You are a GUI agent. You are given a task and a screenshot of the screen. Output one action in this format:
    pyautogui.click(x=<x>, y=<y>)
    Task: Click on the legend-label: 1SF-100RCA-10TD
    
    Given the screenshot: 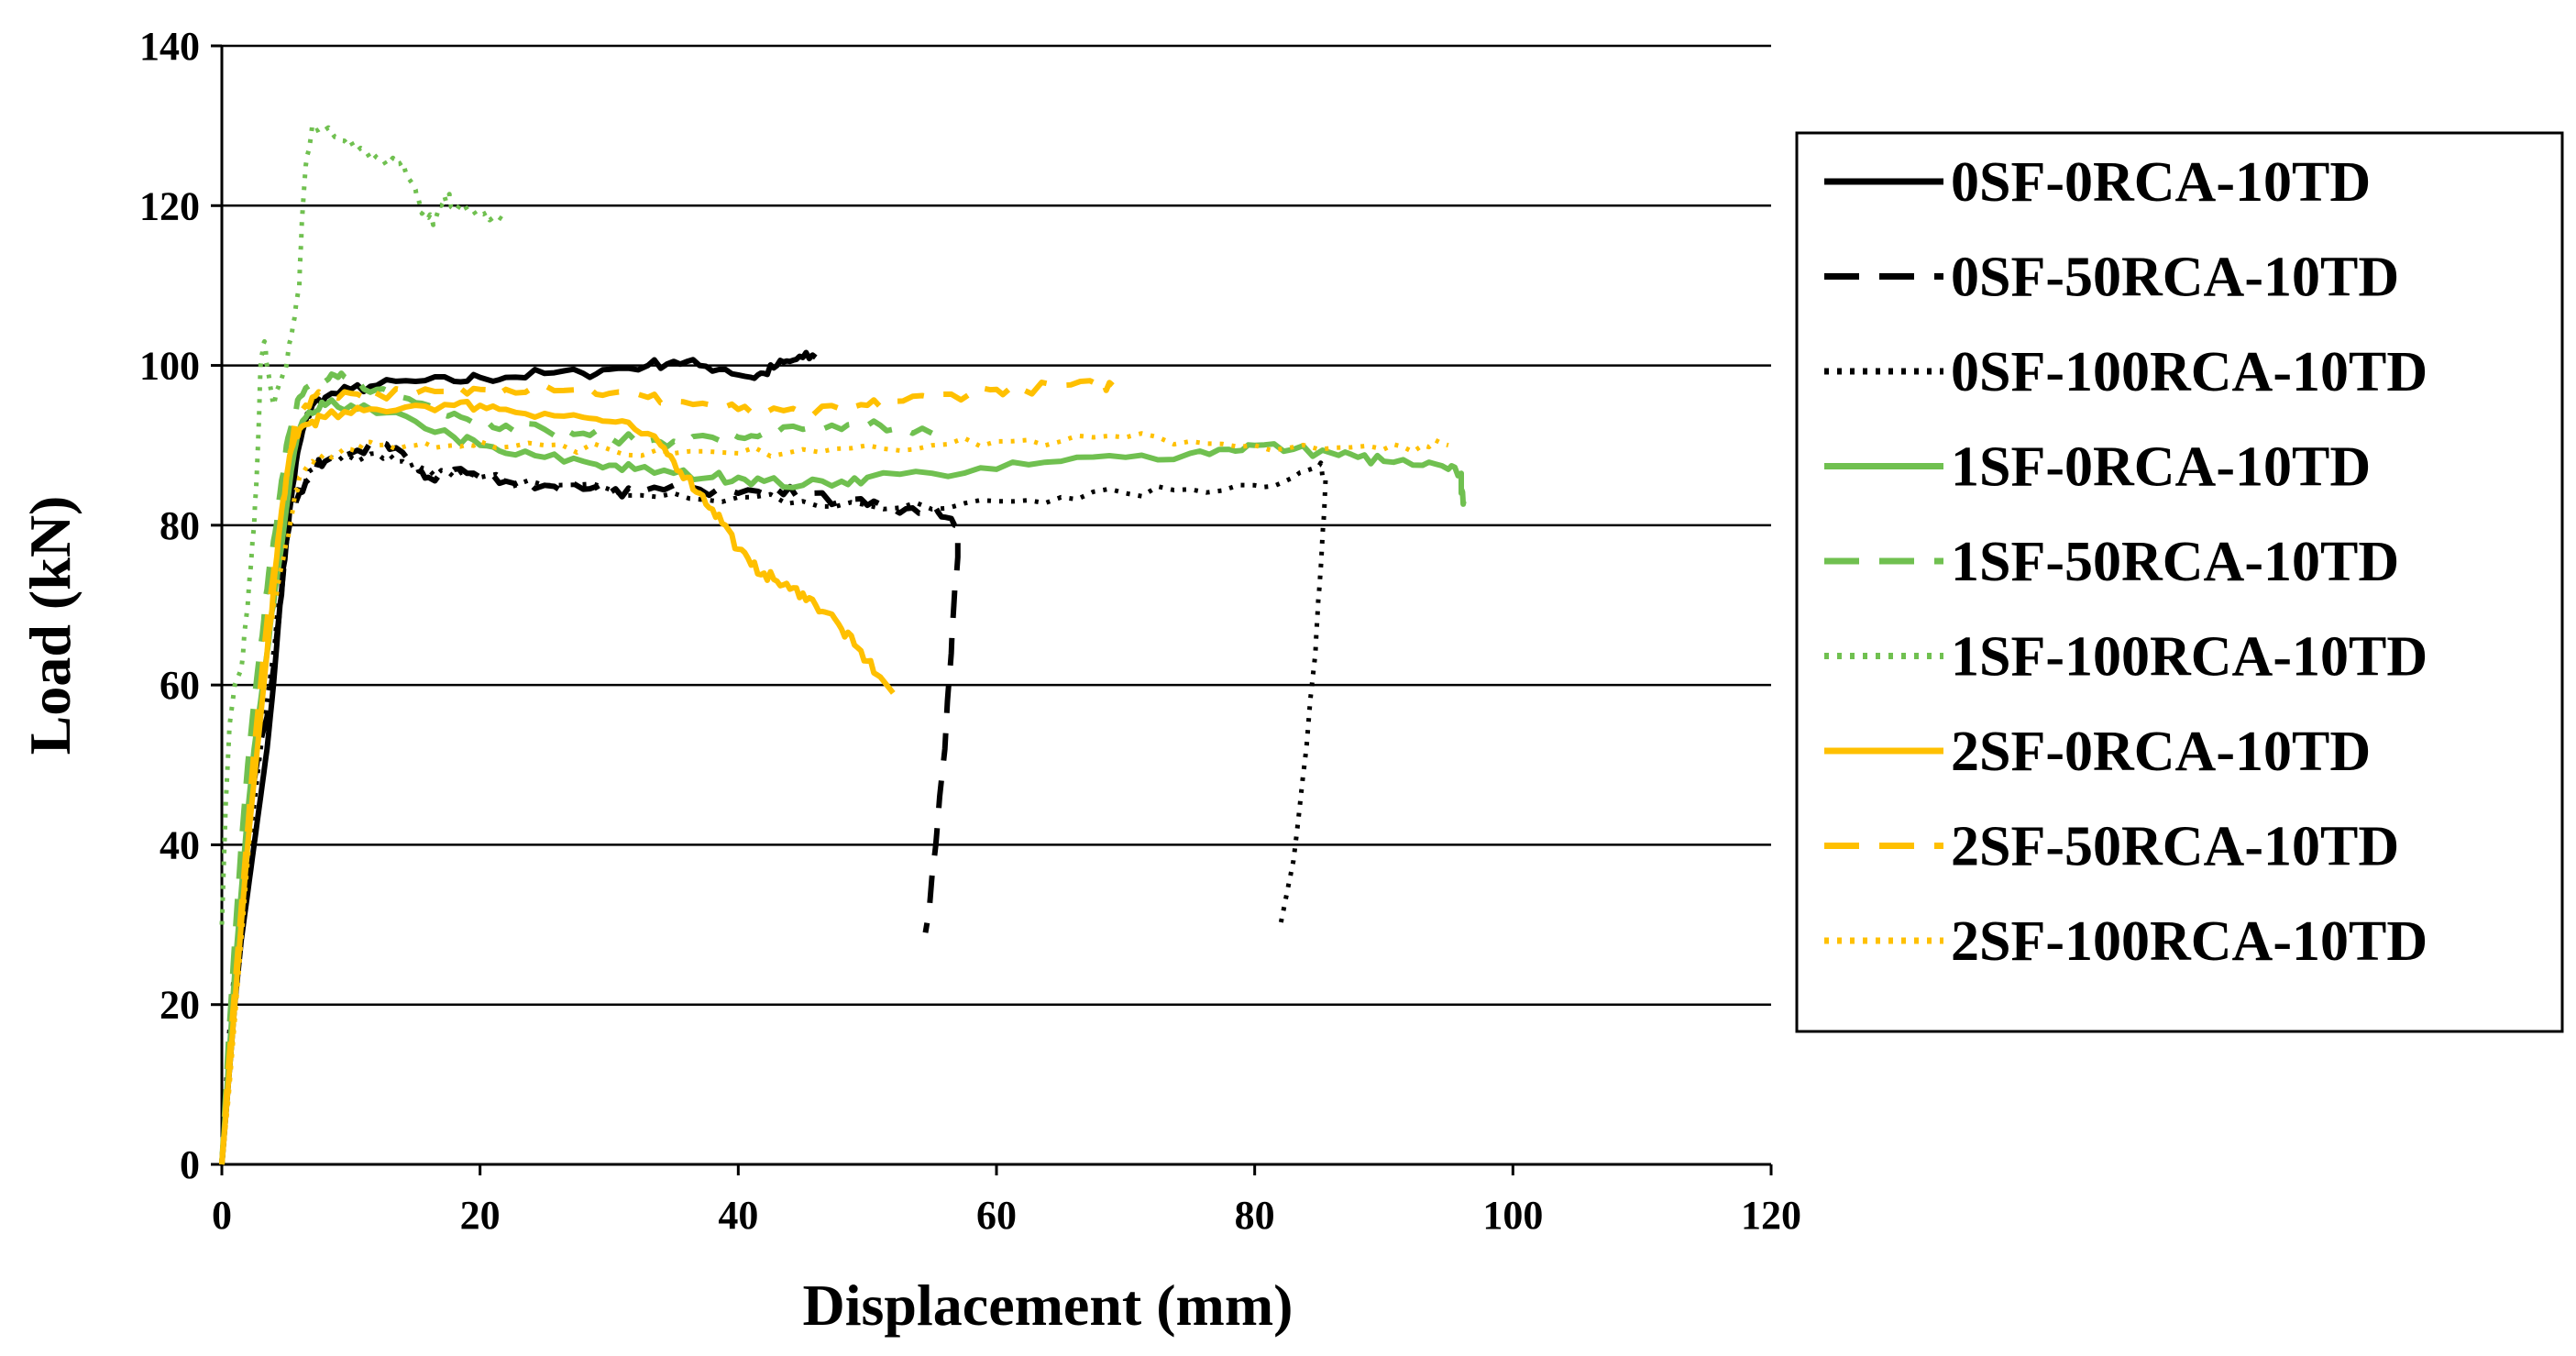 What is the action you would take?
    pyautogui.click(x=2189, y=657)
    